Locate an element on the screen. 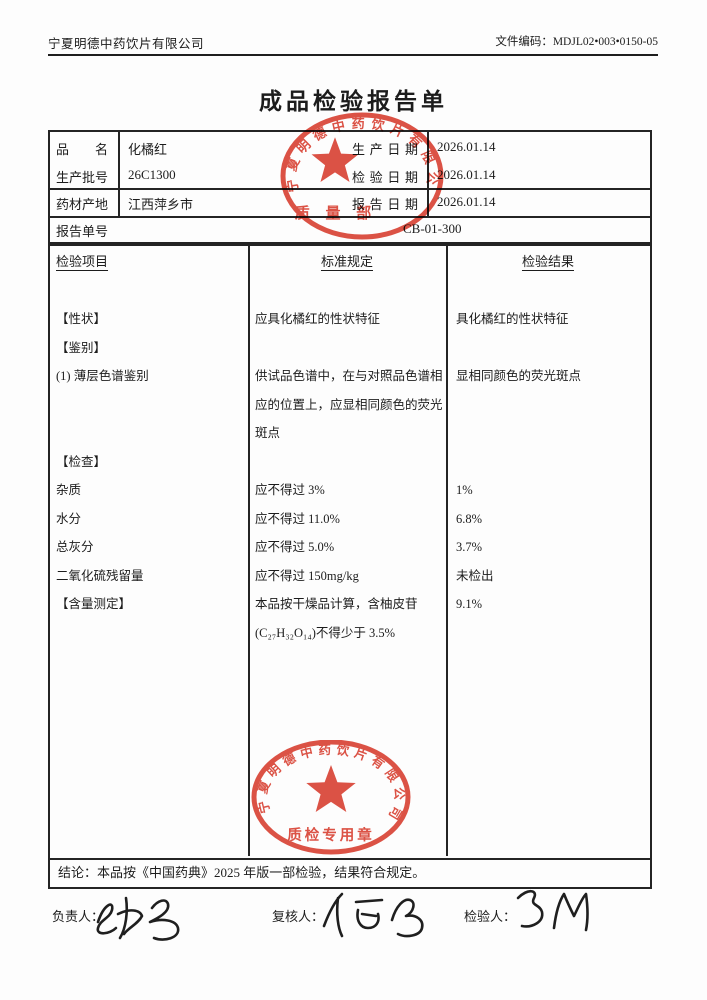 This screenshot has width=707, height=1000. table-row: 总灰分 应不得过 5.0% 3.7% is located at coordinates (350, 547).